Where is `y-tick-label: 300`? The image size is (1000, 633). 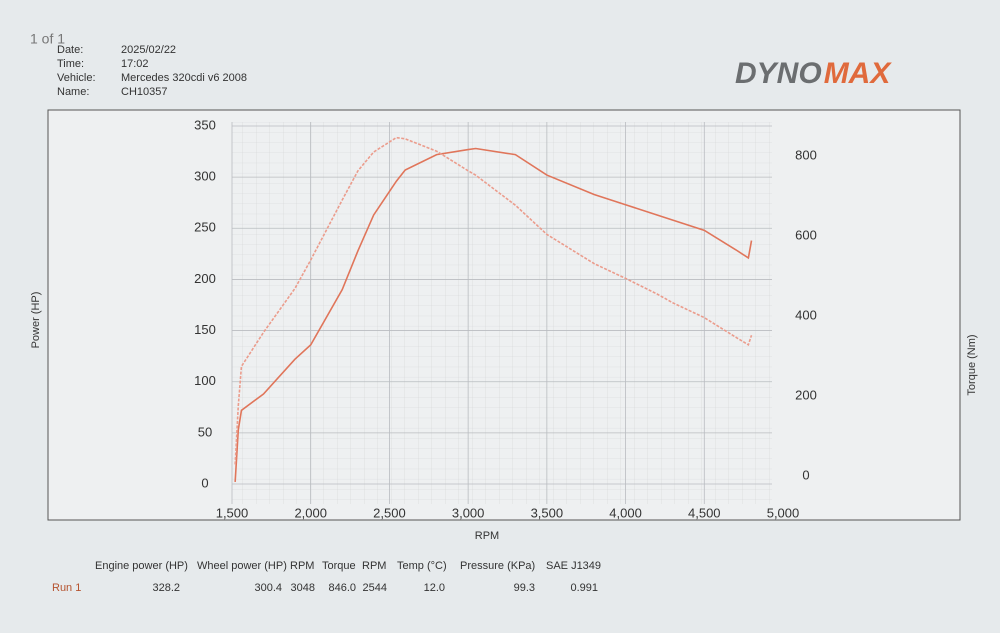
y-tick-label: 300 is located at coordinates (205, 176).